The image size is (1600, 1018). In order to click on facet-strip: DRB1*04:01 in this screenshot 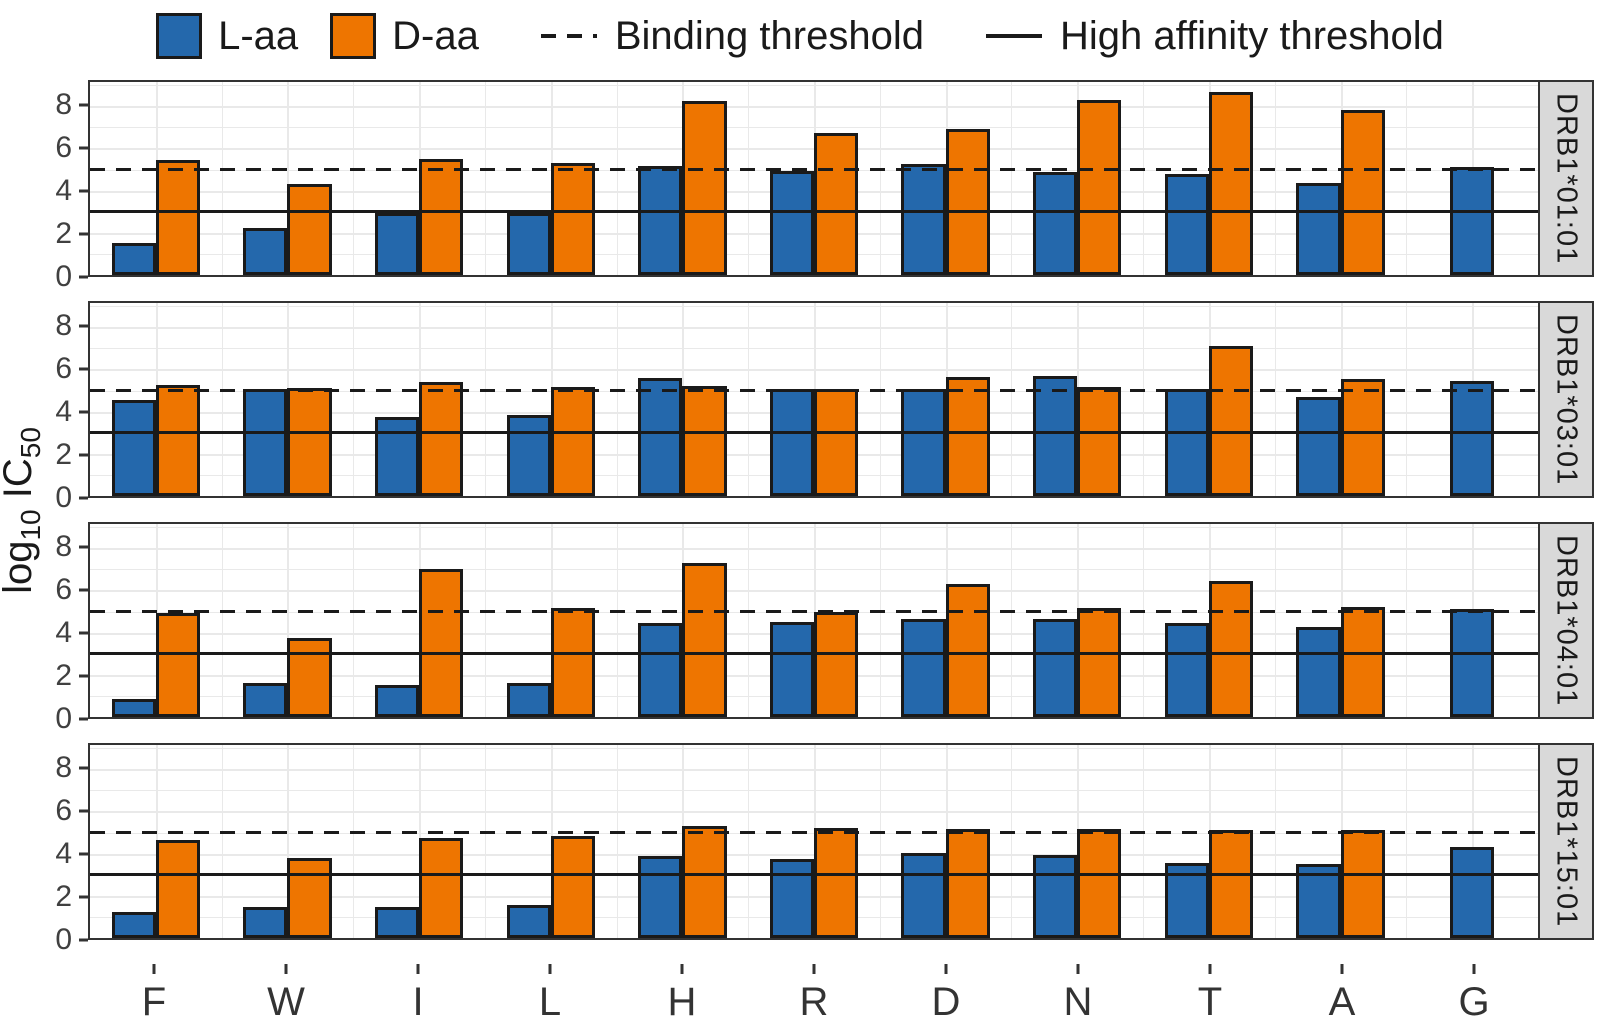, I will do `click(1567, 620)`.